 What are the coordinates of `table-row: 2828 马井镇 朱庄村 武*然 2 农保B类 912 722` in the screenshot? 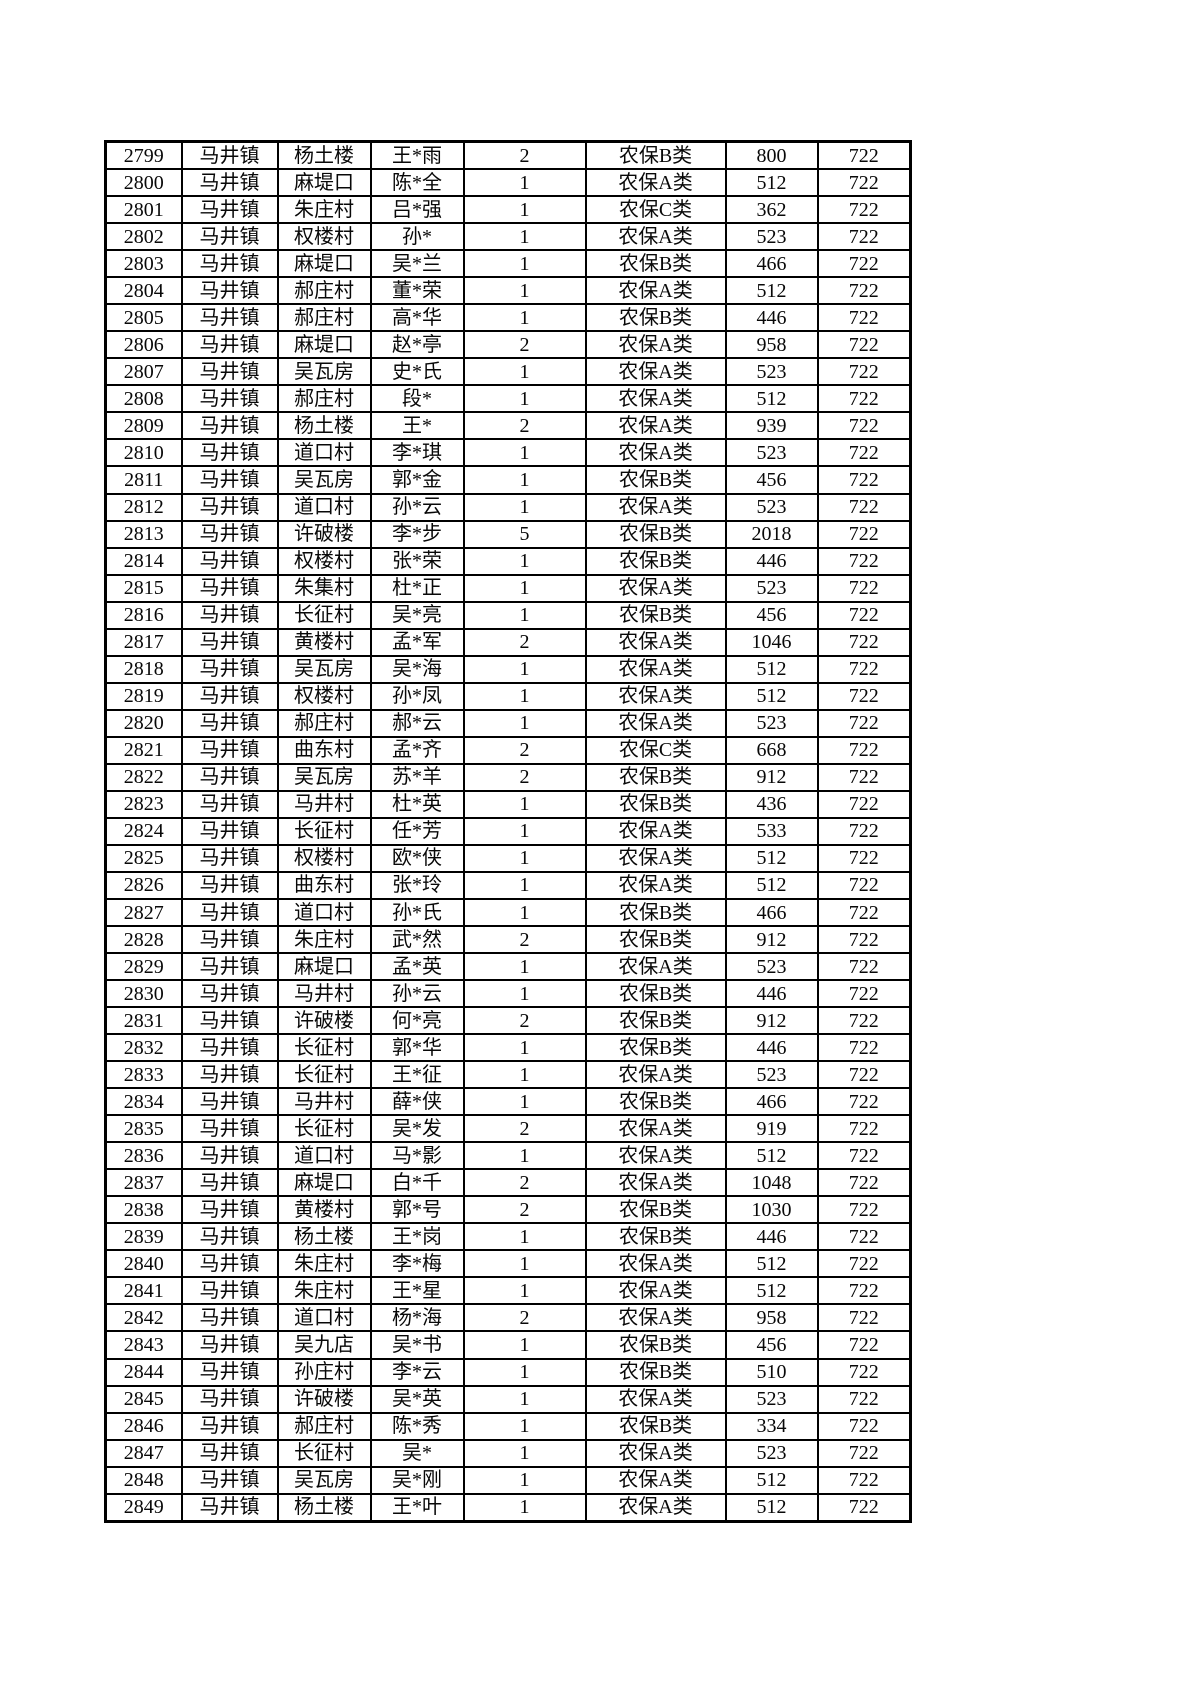 It's located at (508, 940).